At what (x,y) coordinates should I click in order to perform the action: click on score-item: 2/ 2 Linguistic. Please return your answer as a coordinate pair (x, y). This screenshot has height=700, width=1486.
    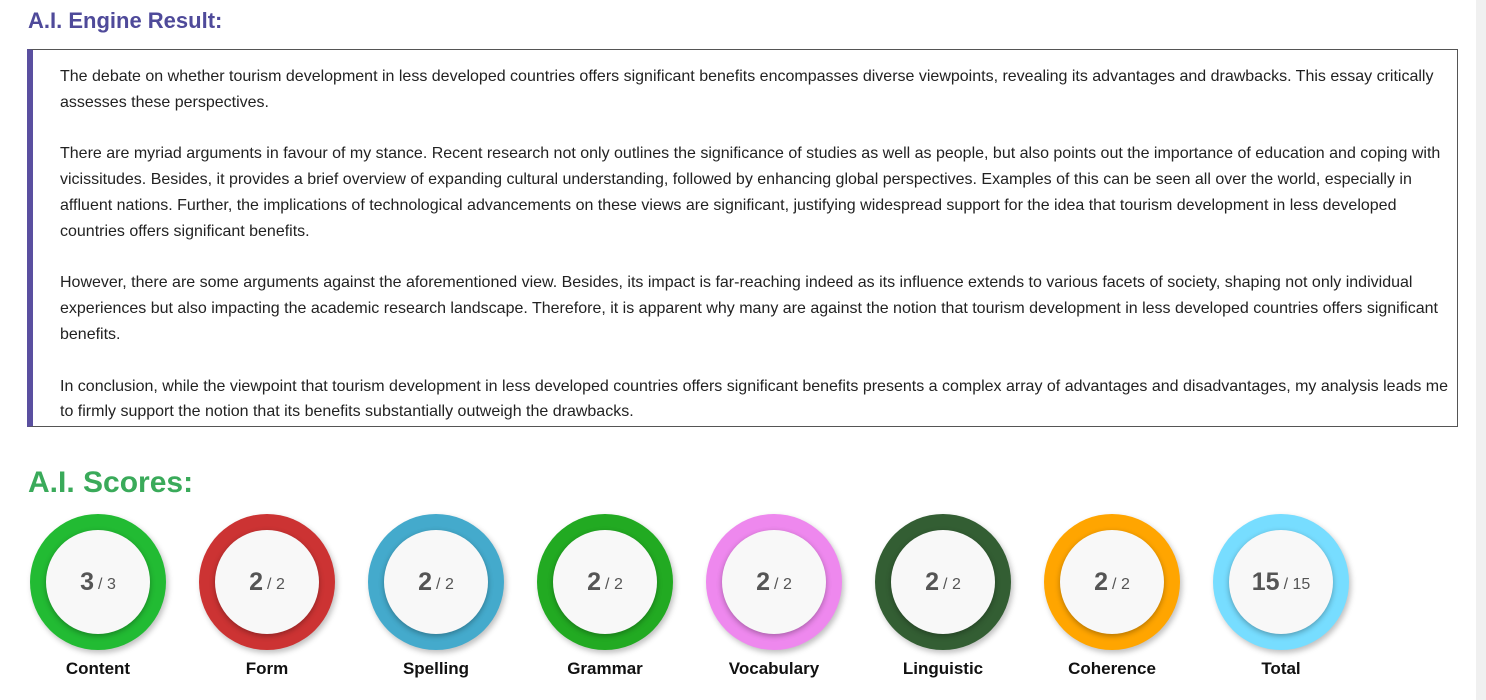
    Looking at the image, I should click on (959, 604).